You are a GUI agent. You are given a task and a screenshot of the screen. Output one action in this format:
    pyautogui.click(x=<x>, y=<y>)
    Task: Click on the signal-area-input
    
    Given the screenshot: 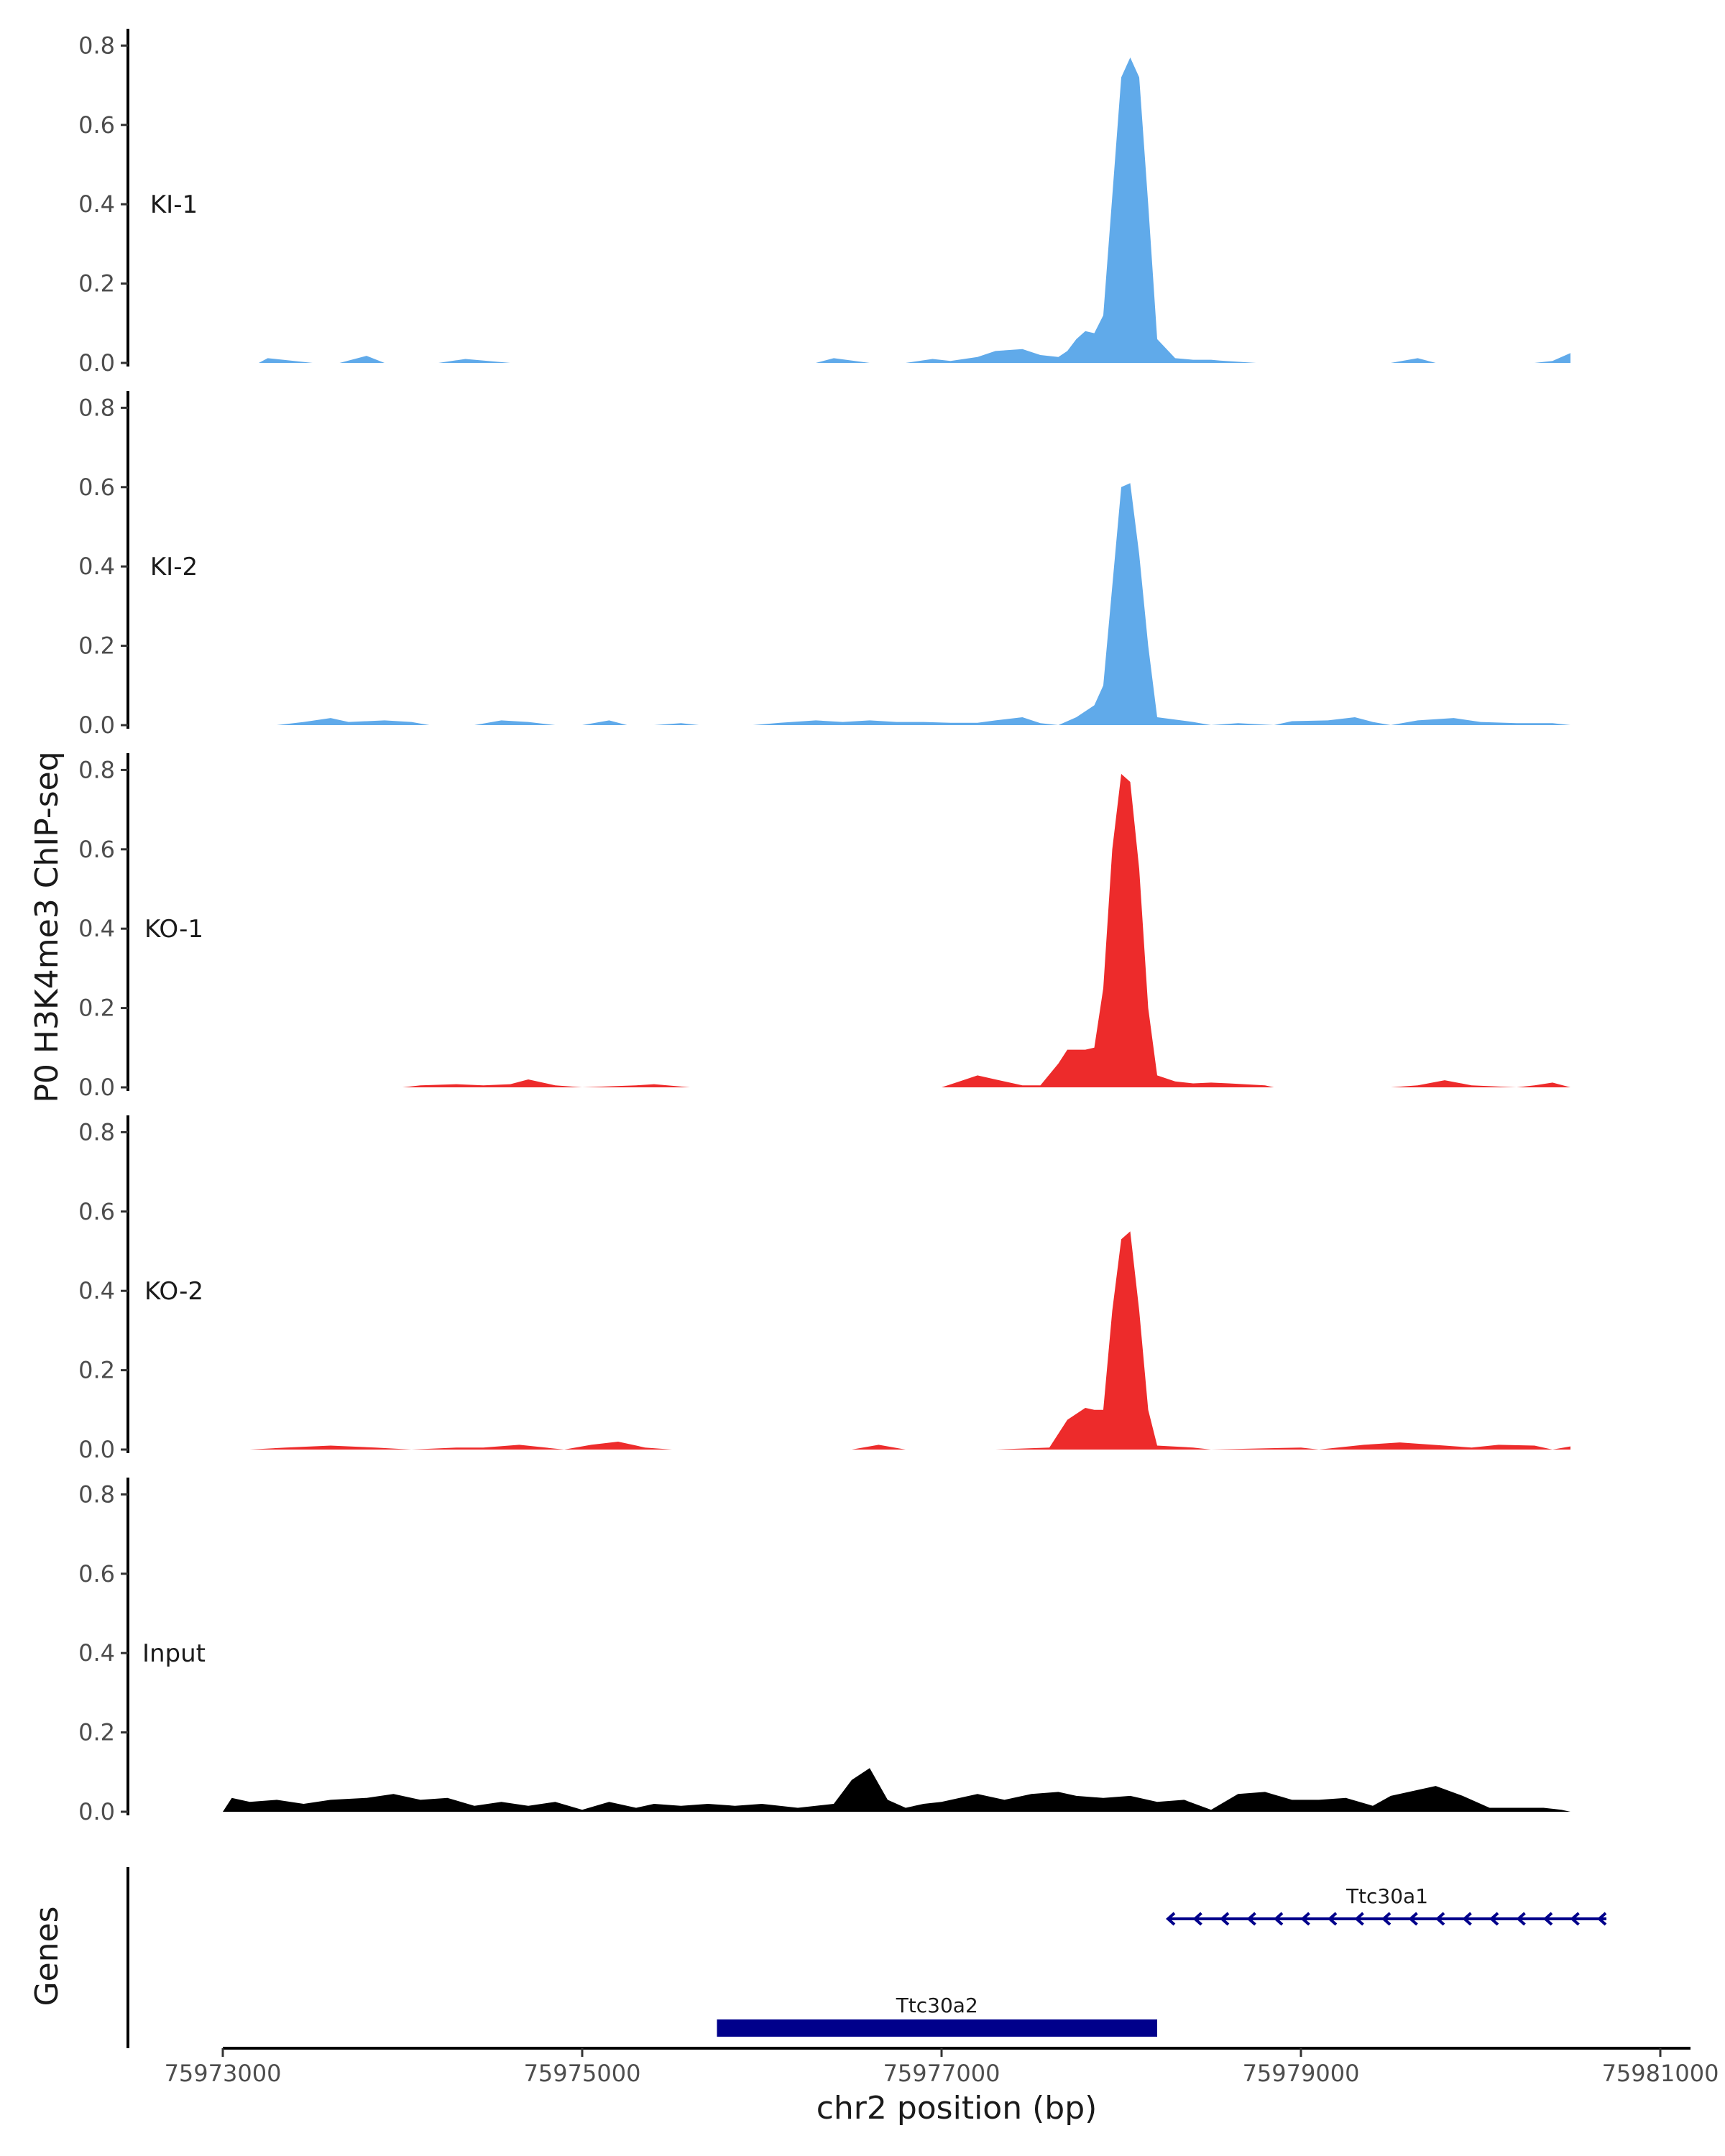 What is the action you would take?
    pyautogui.click(x=896, y=1790)
    